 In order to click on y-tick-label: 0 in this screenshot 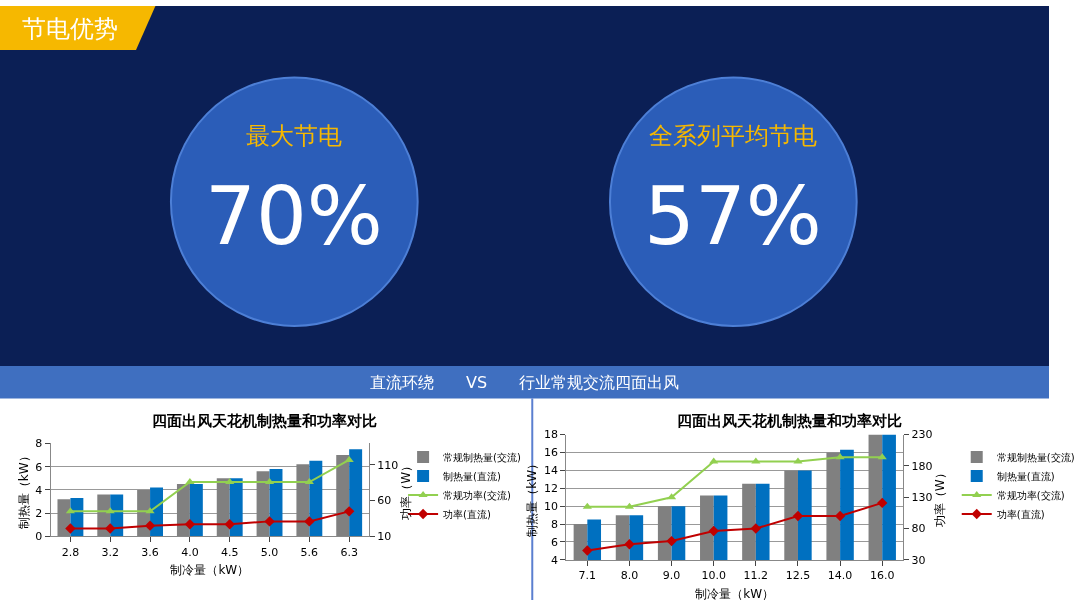, I will do `click(39, 537)`.